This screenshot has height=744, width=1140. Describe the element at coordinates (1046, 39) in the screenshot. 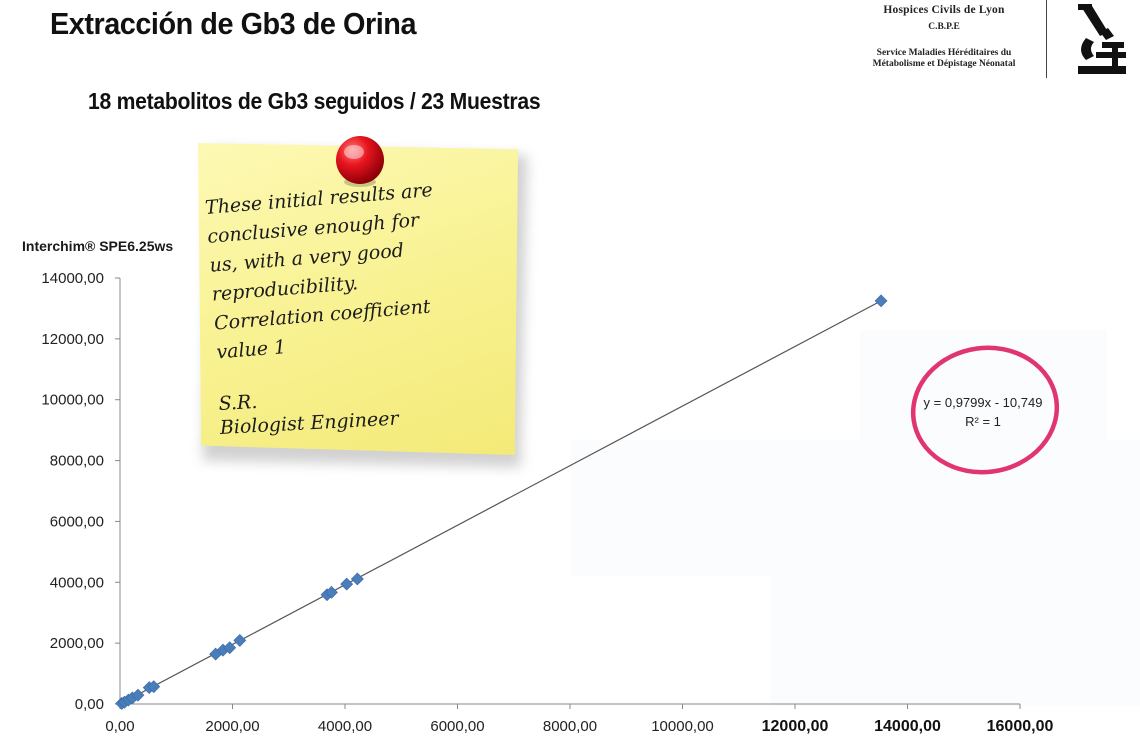

I see `header-divider` at that location.